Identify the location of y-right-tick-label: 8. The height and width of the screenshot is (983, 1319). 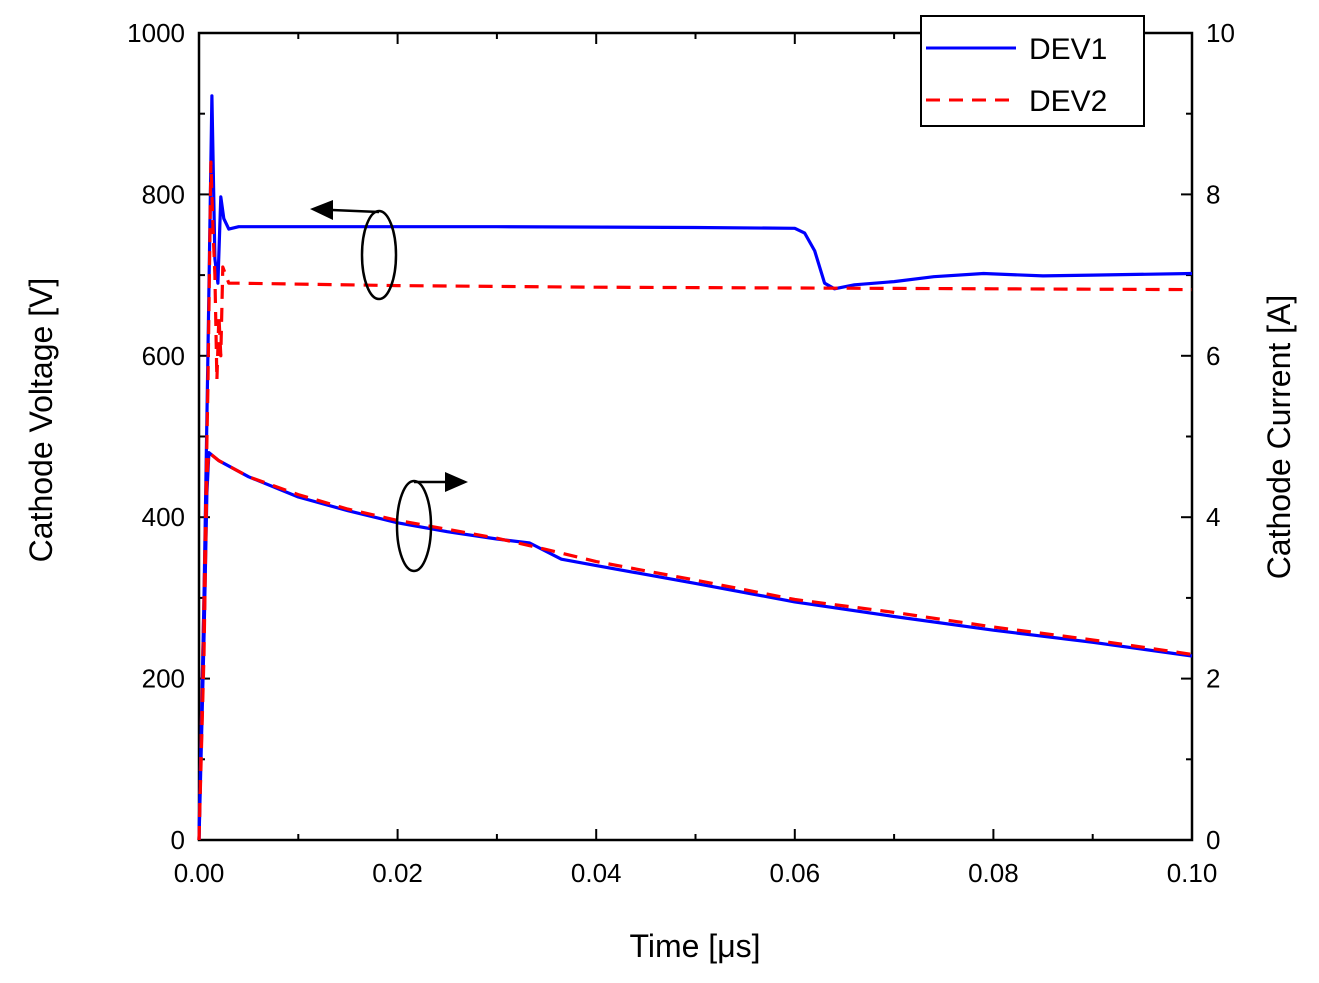
(1213, 194).